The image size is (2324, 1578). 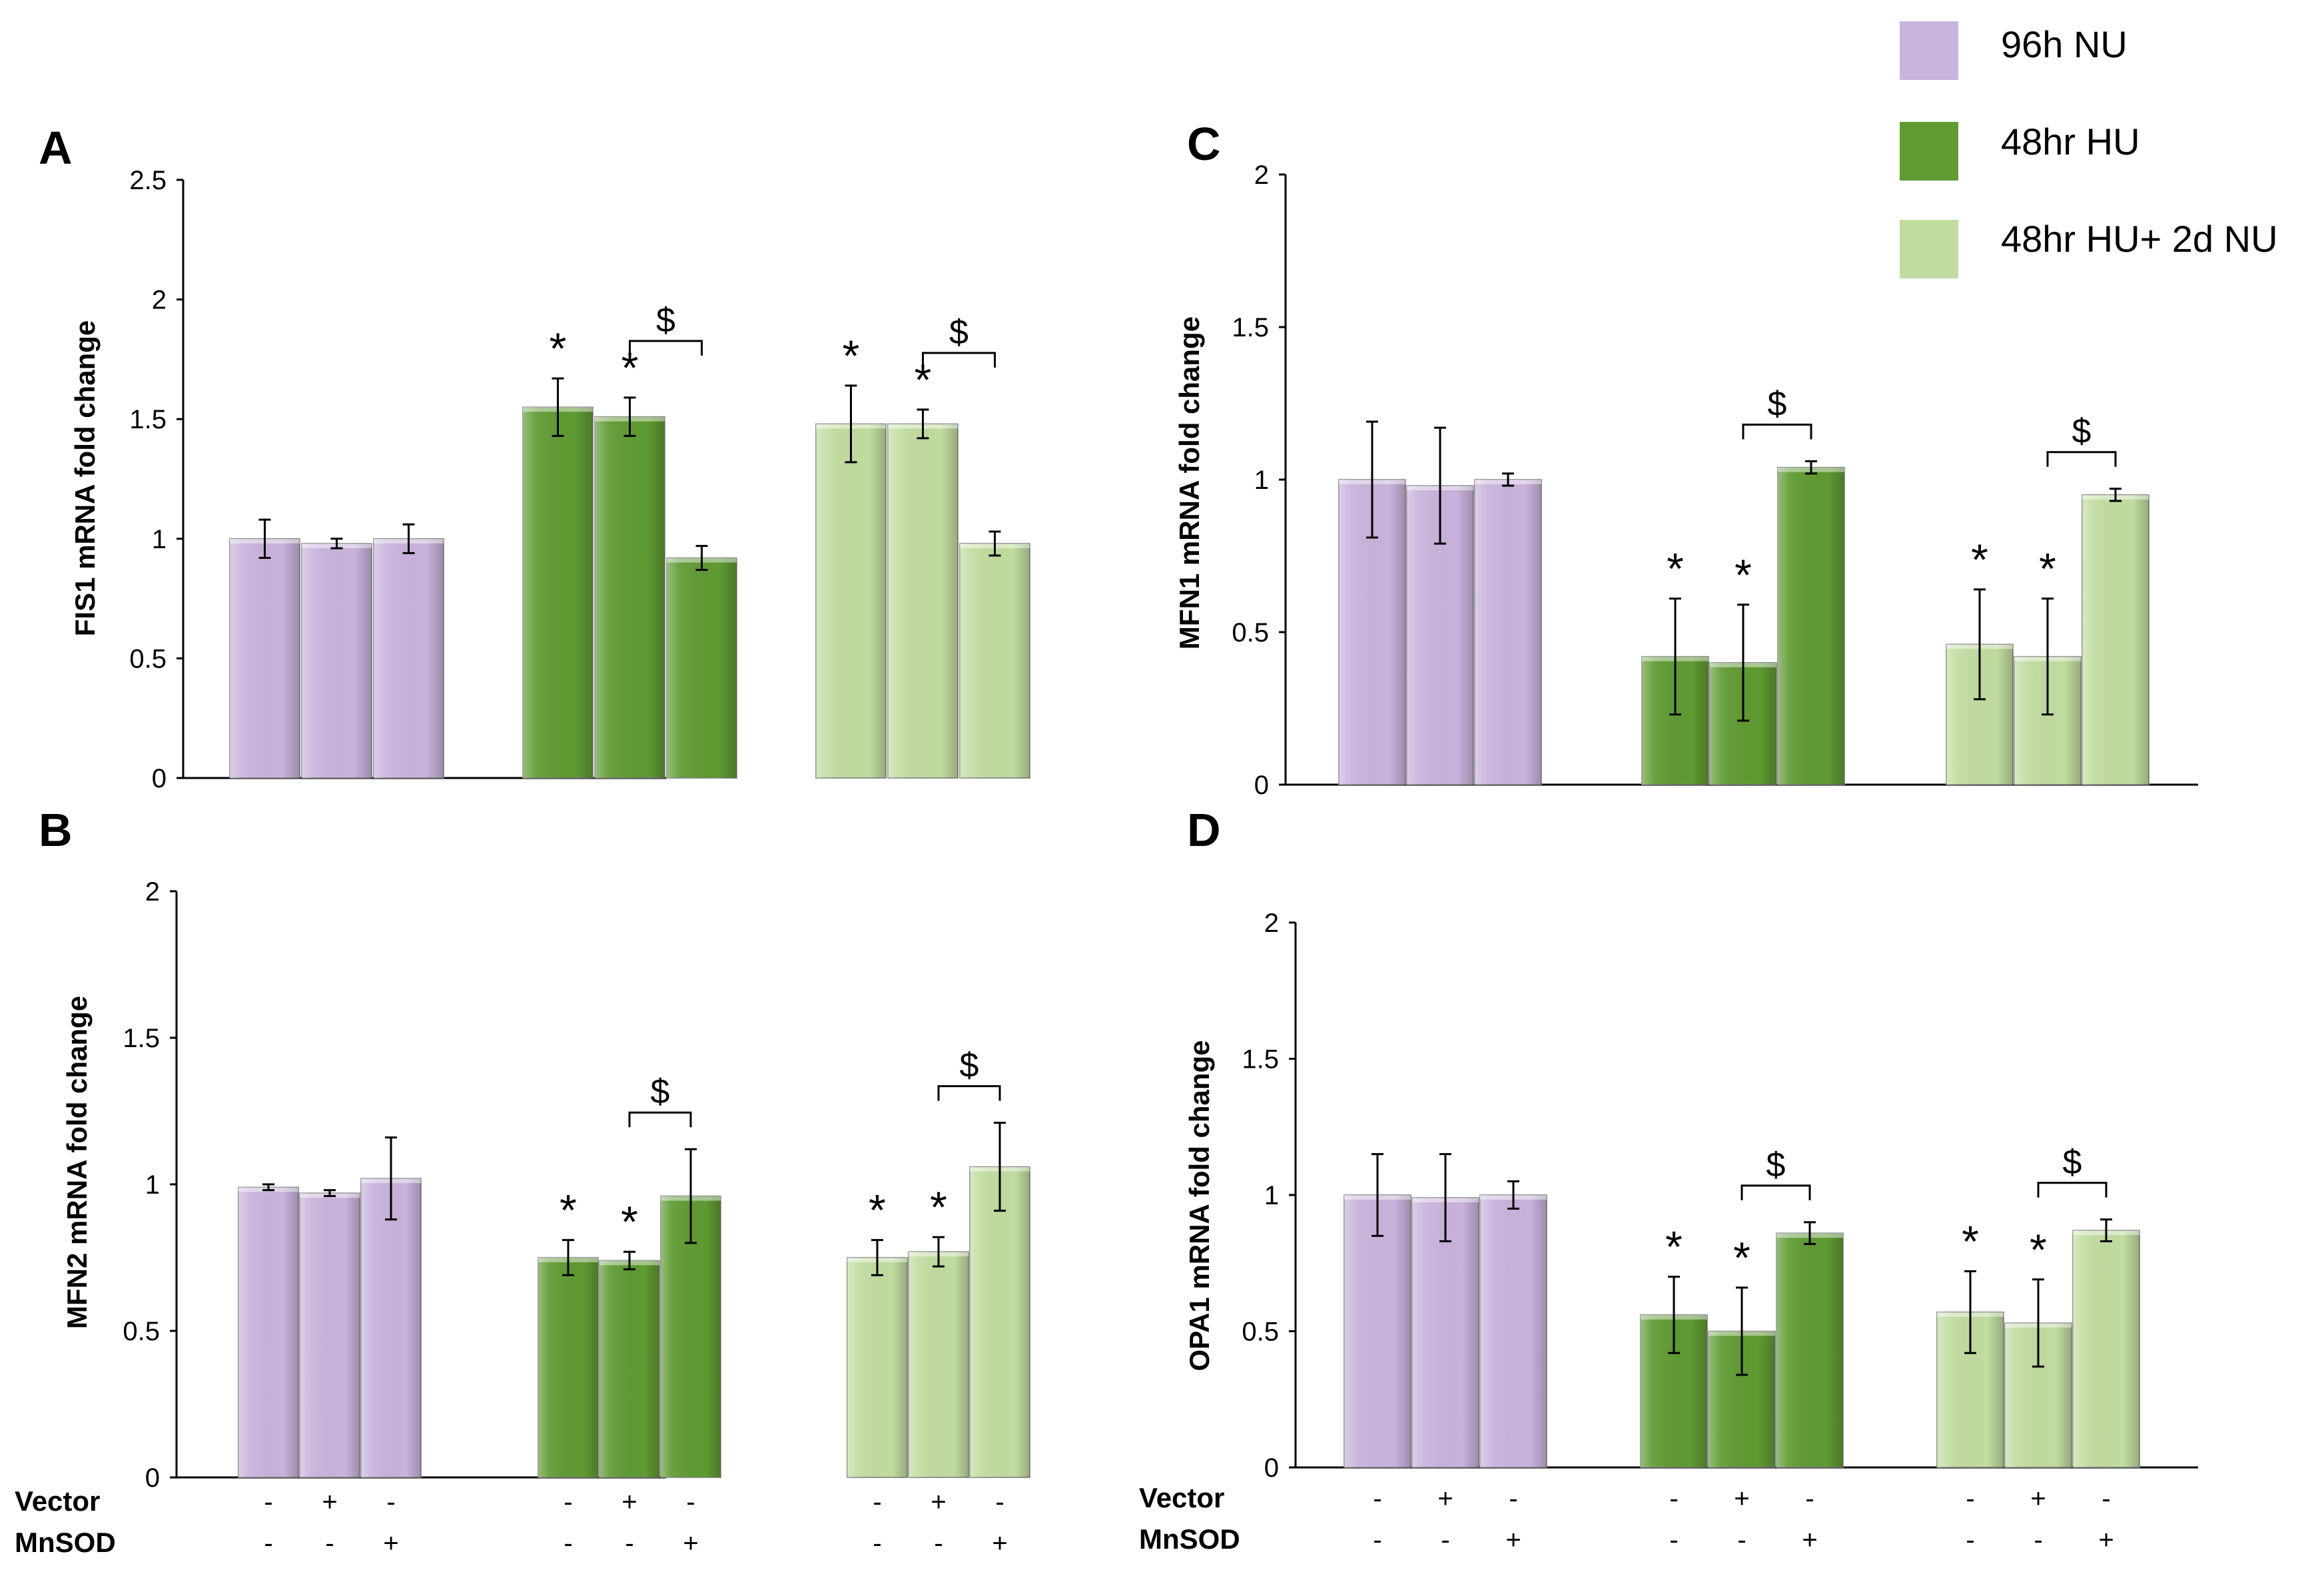 I want to click on legend-label-48hr-hu: 48hr HU, so click(x=2070, y=142).